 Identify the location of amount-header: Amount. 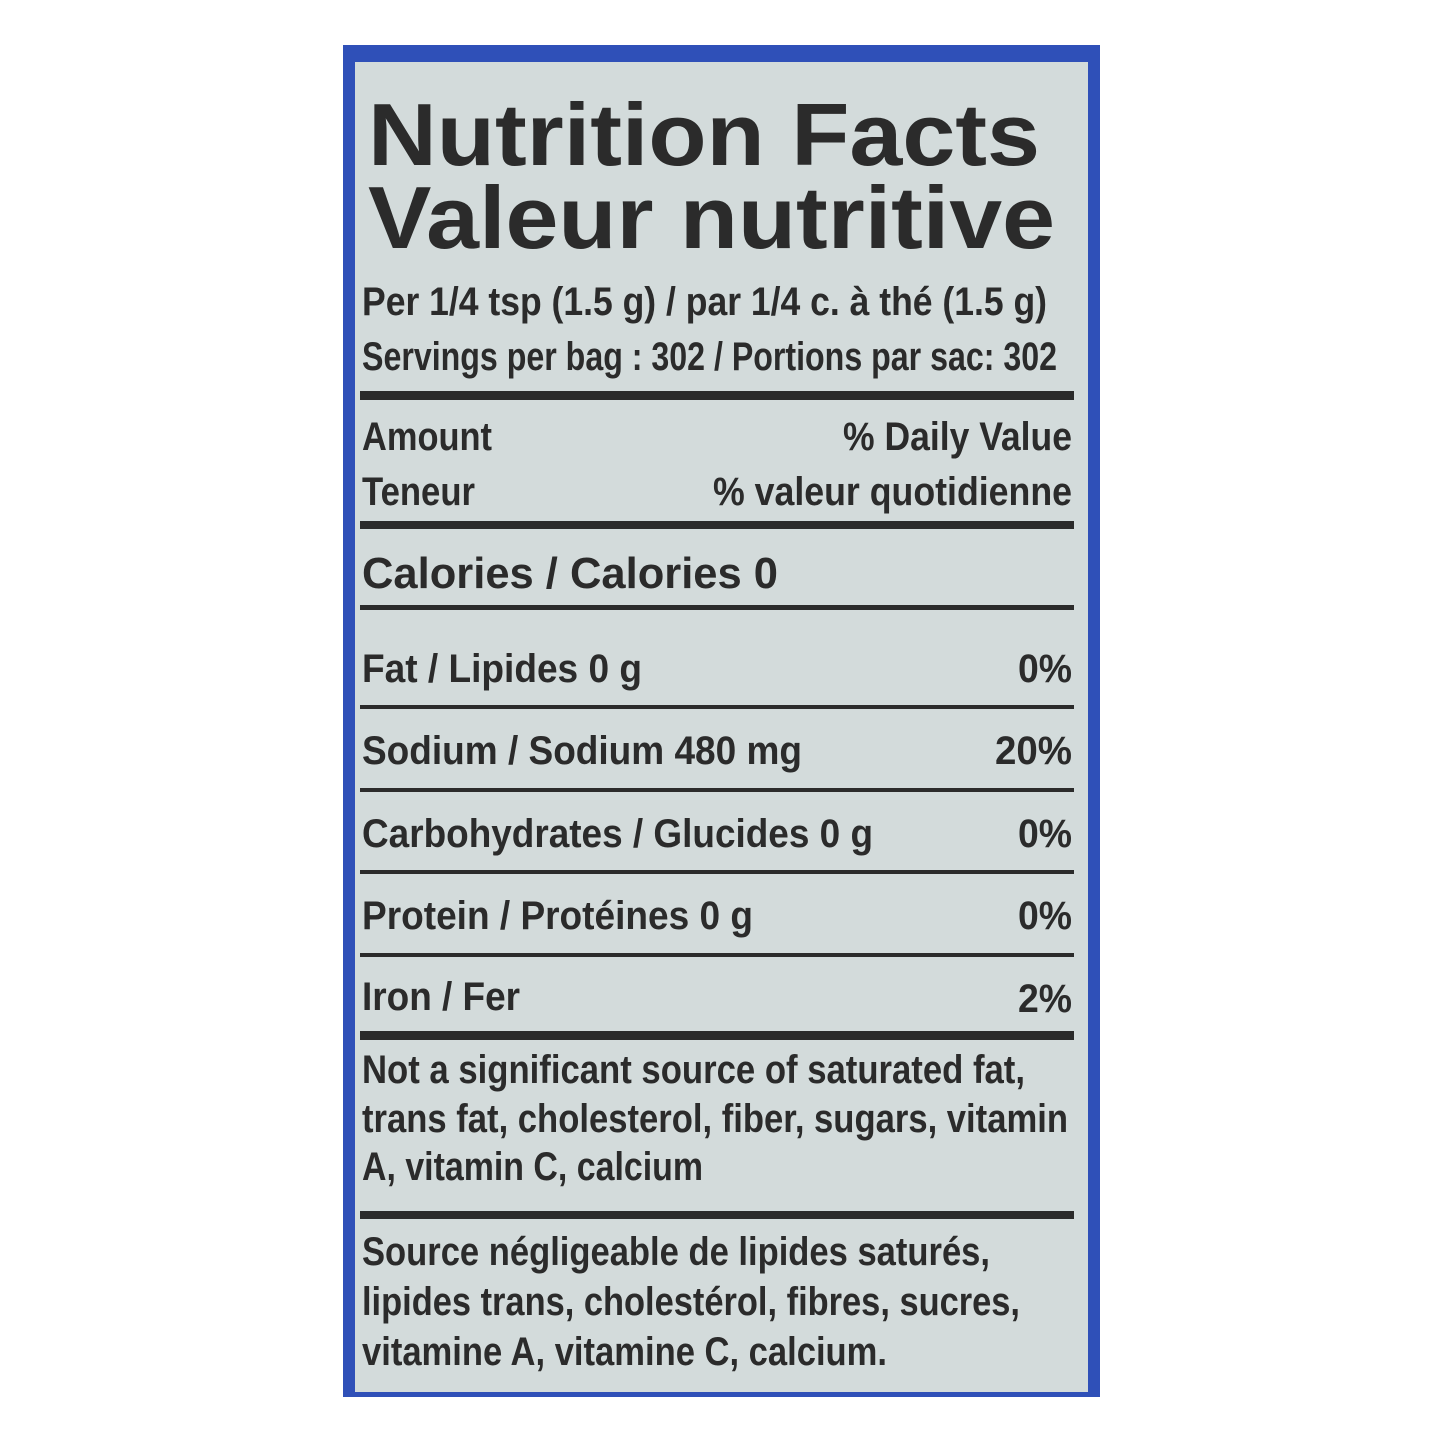
(427, 437).